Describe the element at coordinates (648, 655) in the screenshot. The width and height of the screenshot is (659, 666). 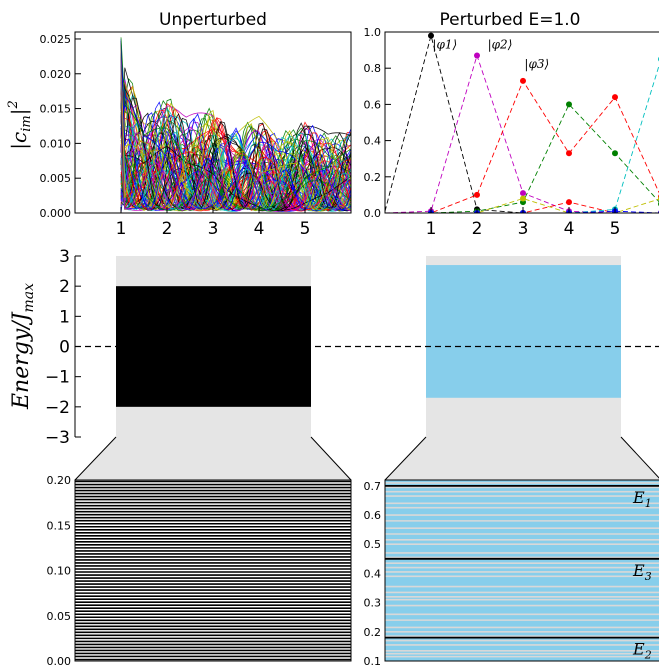
I see `level-label-sub-E_2: 2` at that location.